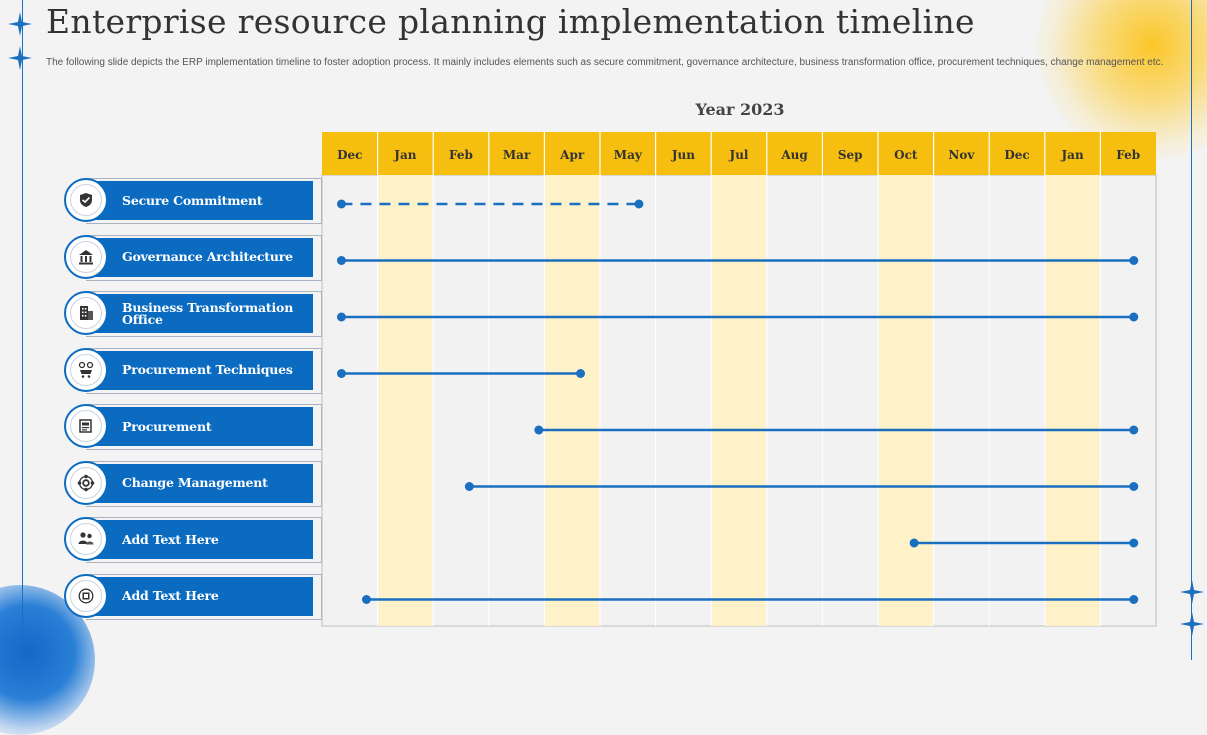 Image resolution: width=1207 pixels, height=735 pixels. I want to click on task-label: Procurement, so click(167, 426).